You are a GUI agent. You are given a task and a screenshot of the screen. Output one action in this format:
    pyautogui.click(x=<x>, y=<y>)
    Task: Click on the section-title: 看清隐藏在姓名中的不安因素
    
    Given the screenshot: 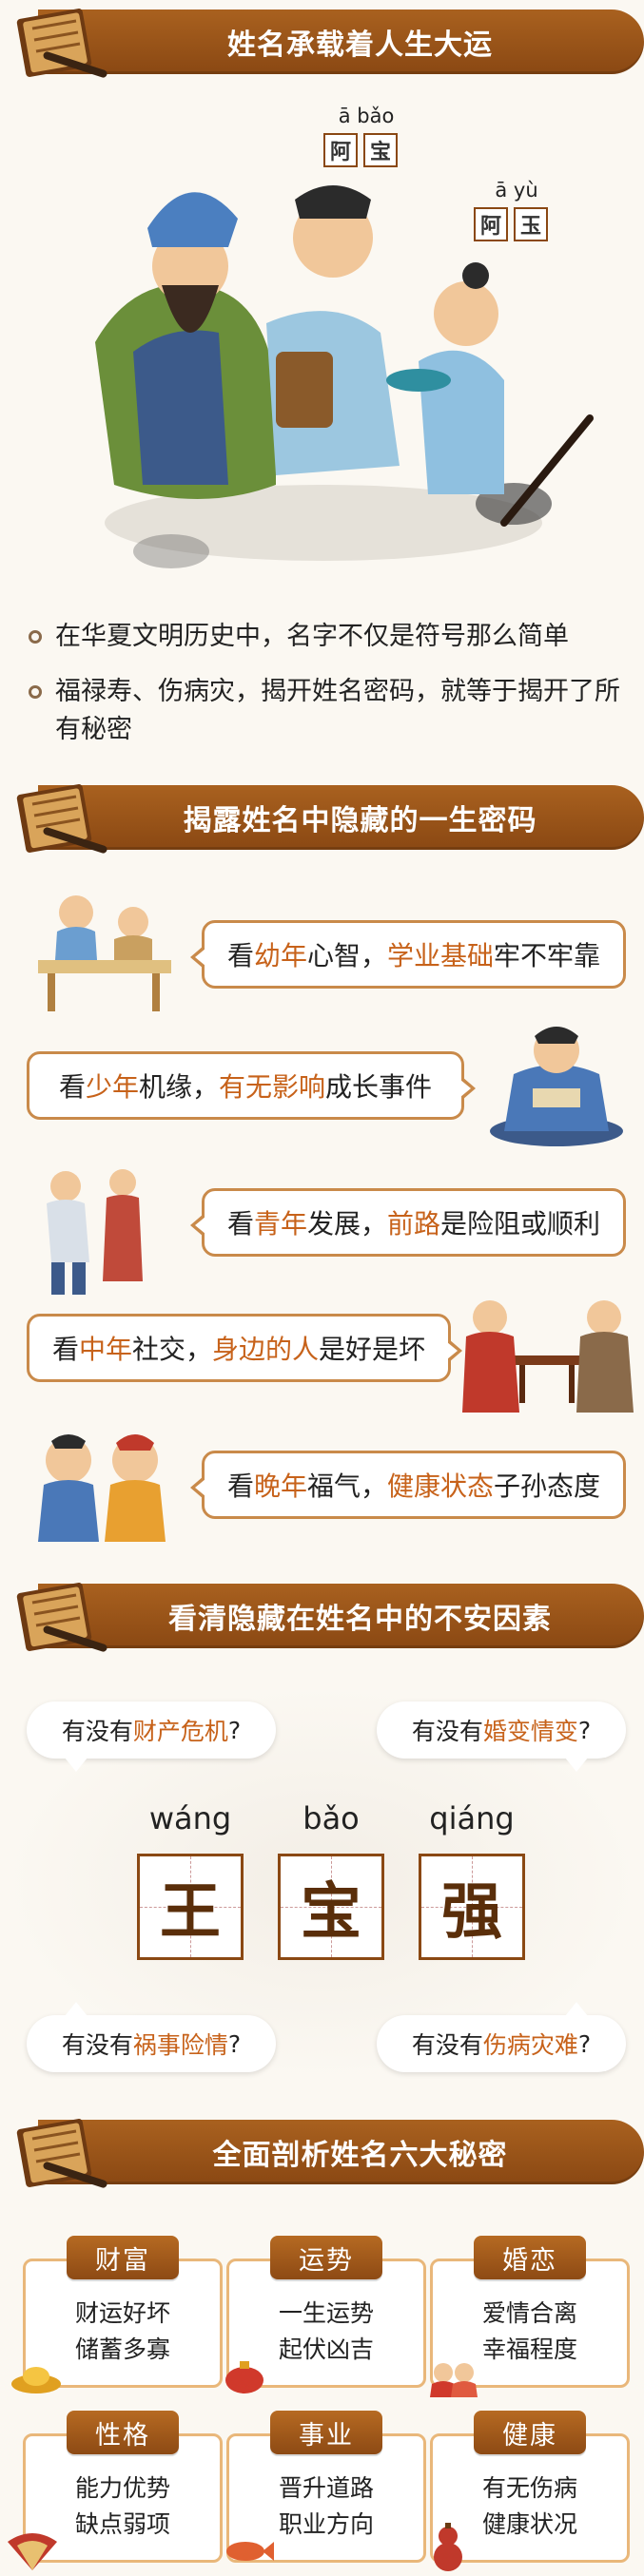 What is the action you would take?
    pyautogui.click(x=360, y=1619)
    